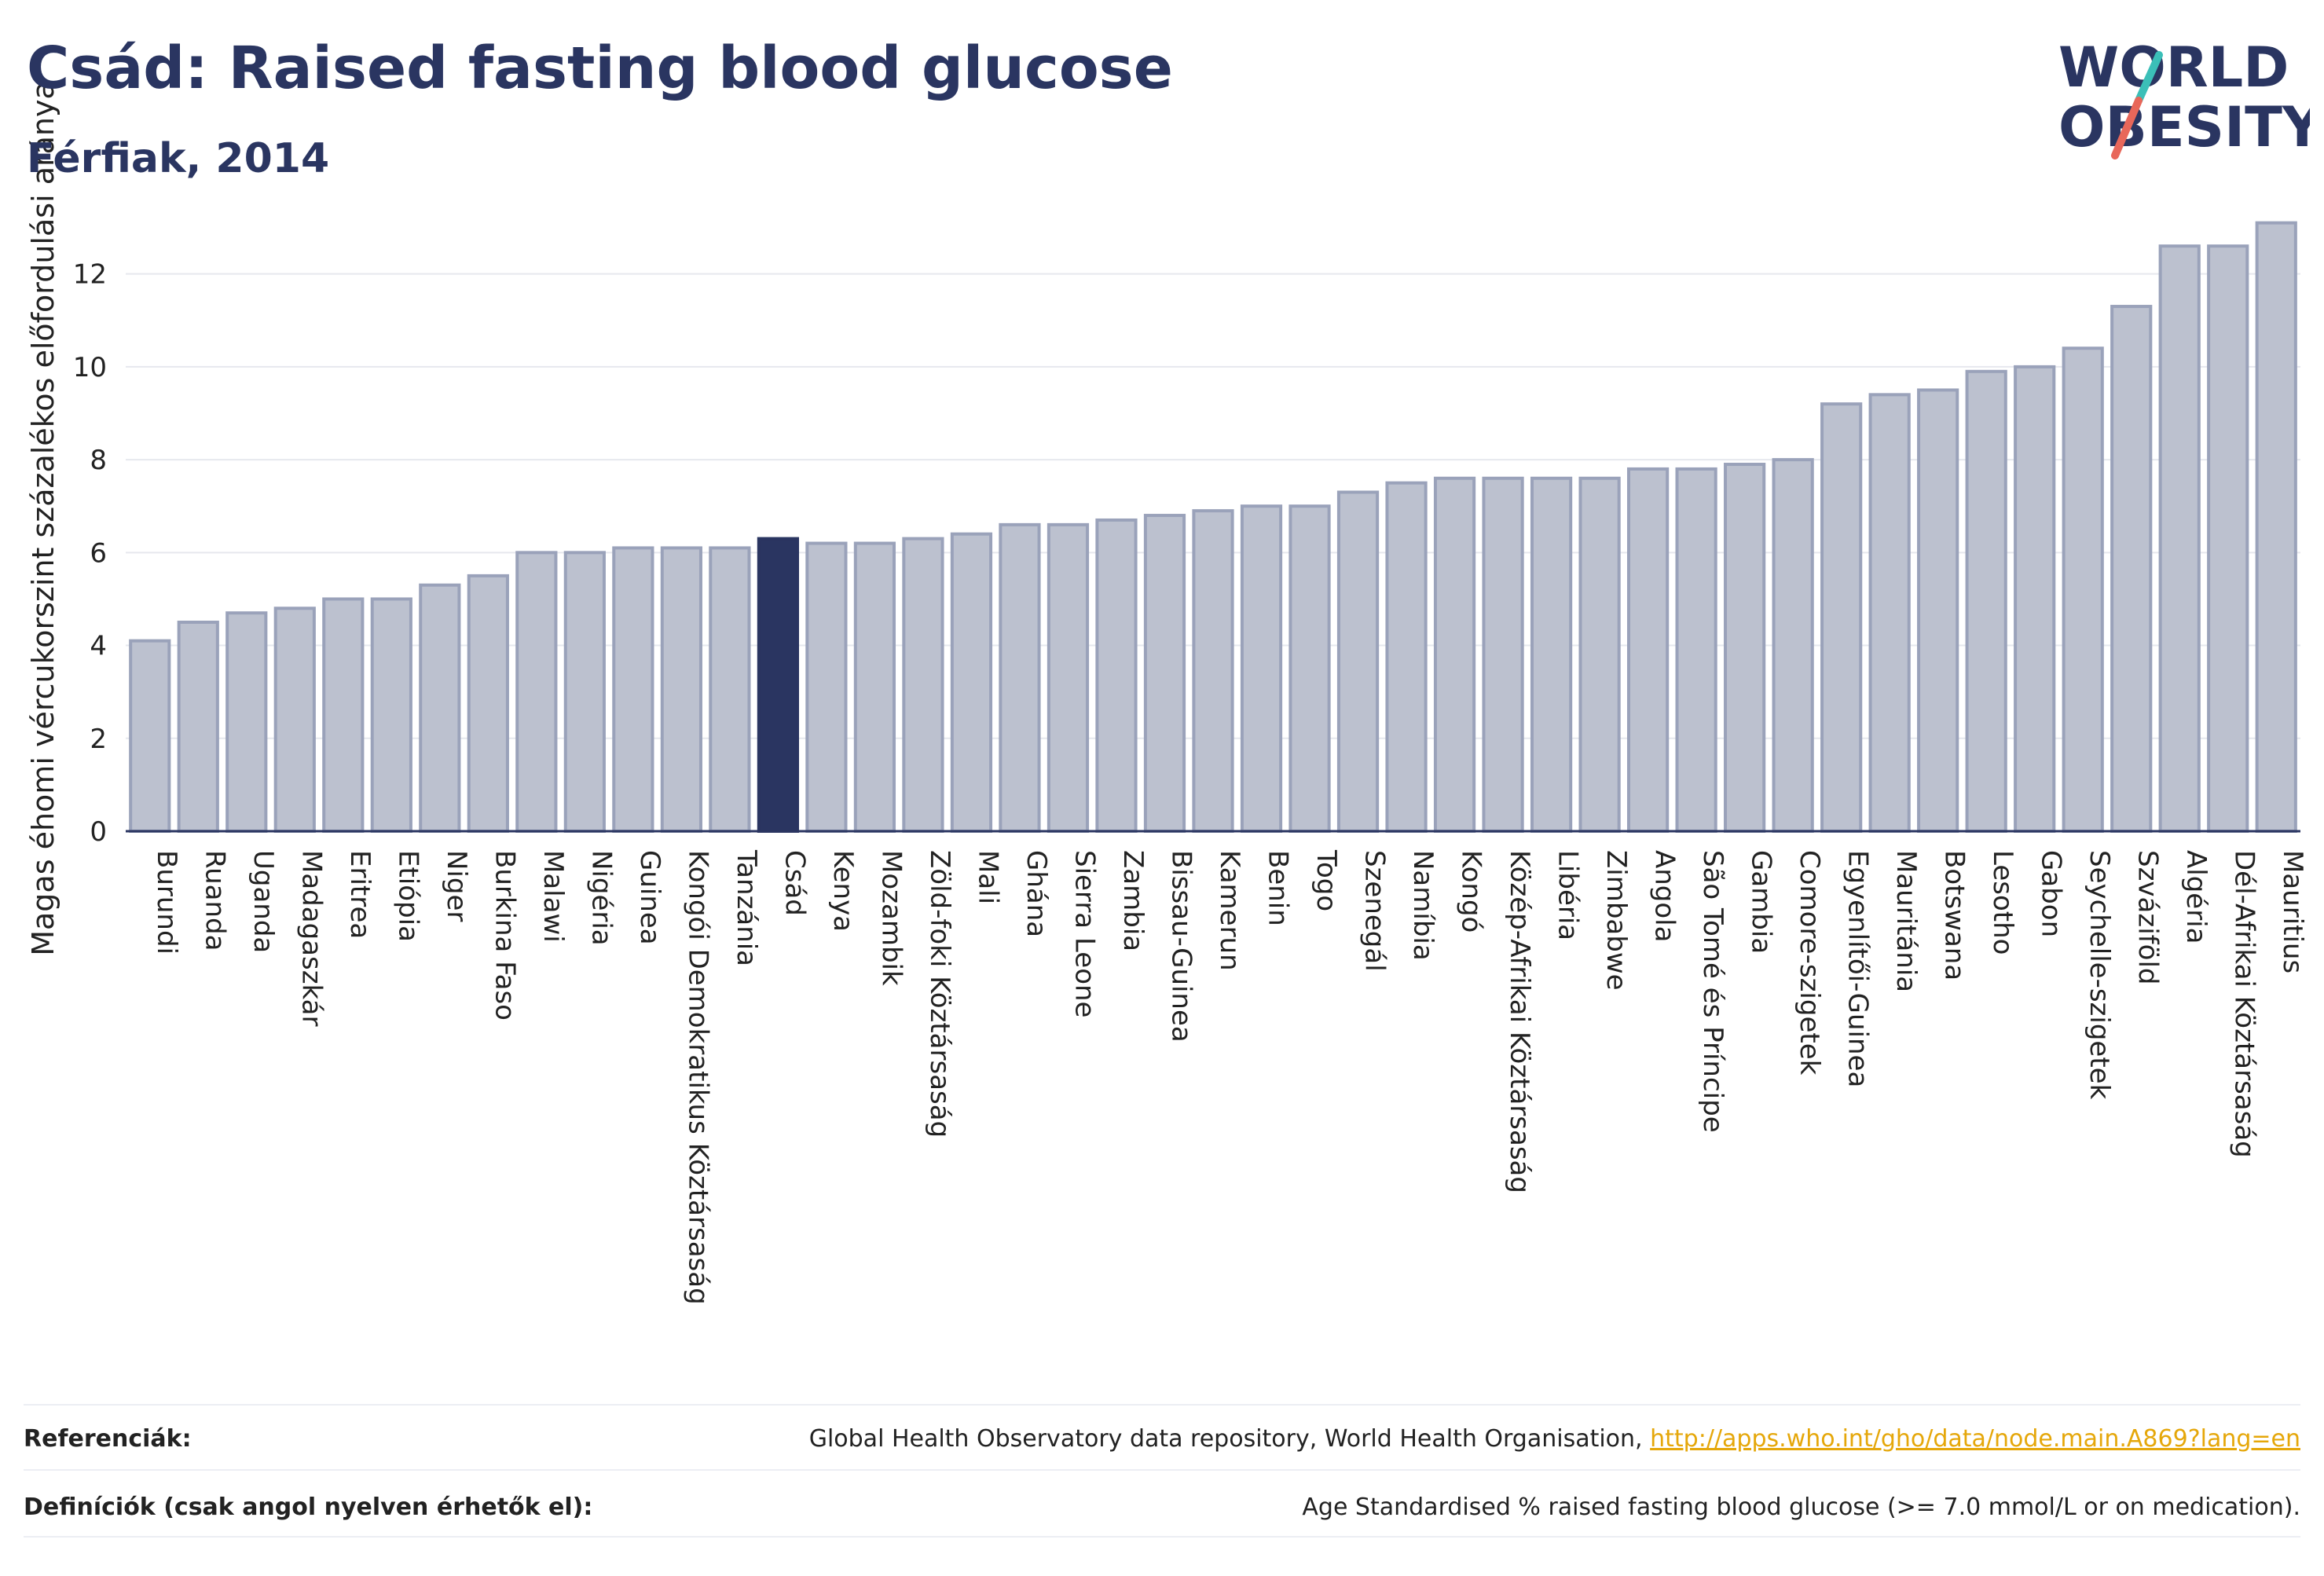 Image resolution: width=2324 pixels, height=1576 pixels. What do you see at coordinates (1162, 1470) in the screenshot?
I see `footer-divider-middle` at bounding box center [1162, 1470].